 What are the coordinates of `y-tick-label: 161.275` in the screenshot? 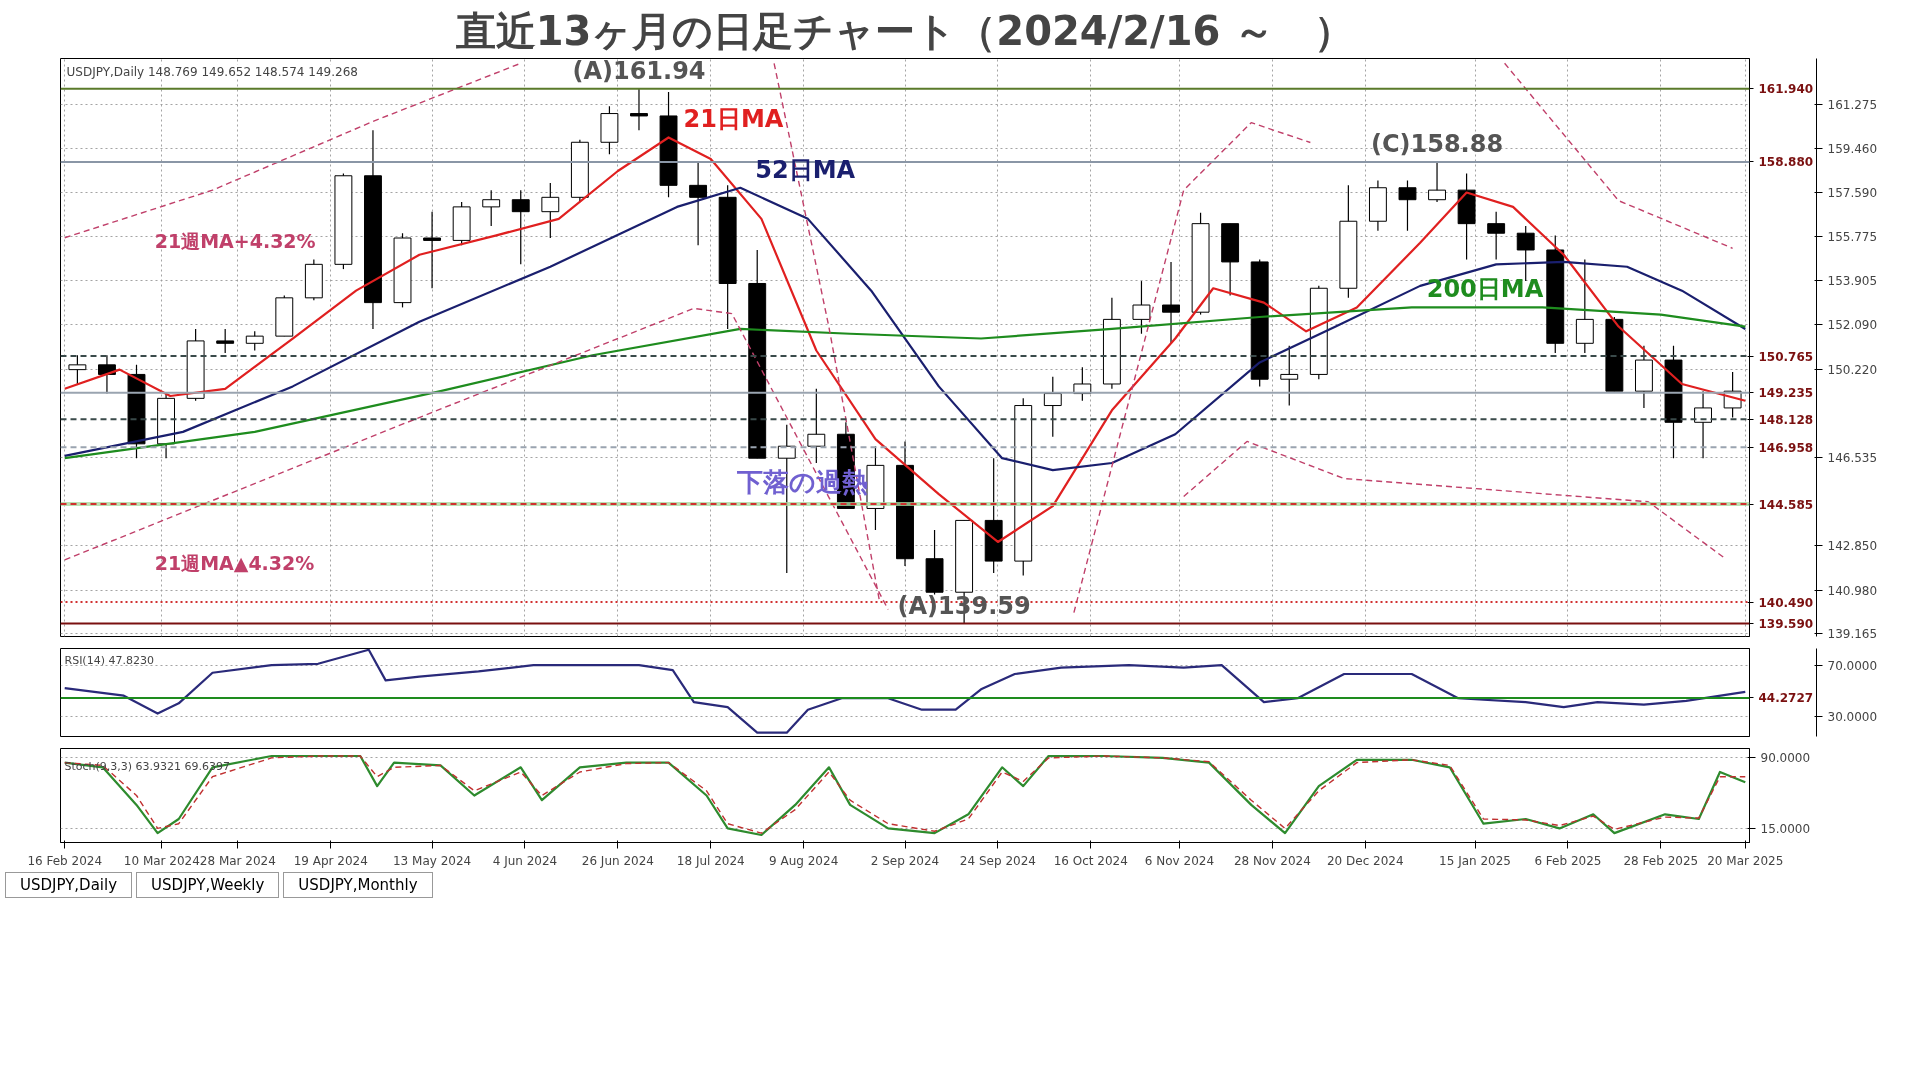 It's located at (1852, 105).